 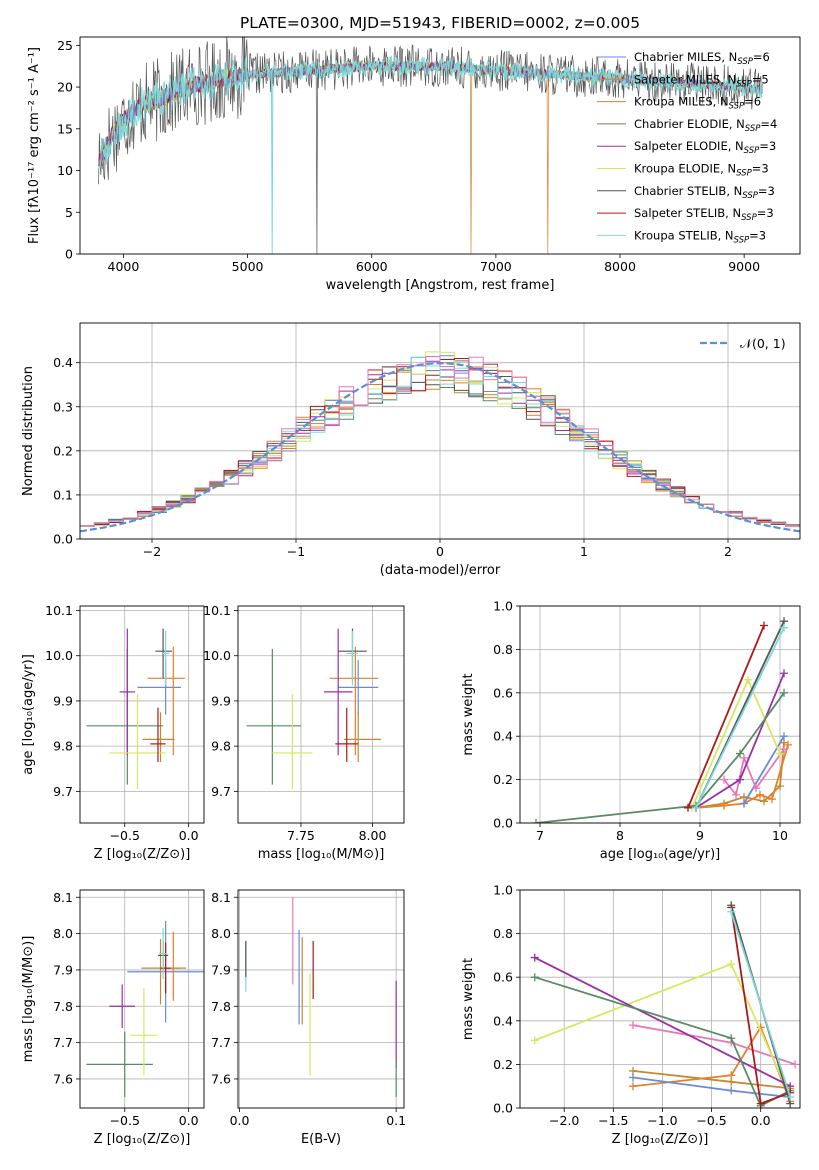 What do you see at coordinates (240, 1120) in the screenshot?
I see `tick-label-x: 0.0` at bounding box center [240, 1120].